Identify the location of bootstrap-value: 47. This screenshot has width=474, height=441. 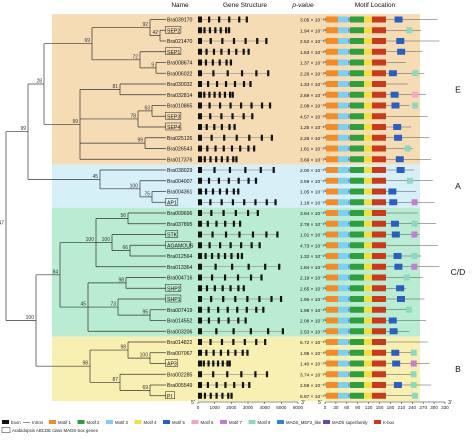
(2, 224).